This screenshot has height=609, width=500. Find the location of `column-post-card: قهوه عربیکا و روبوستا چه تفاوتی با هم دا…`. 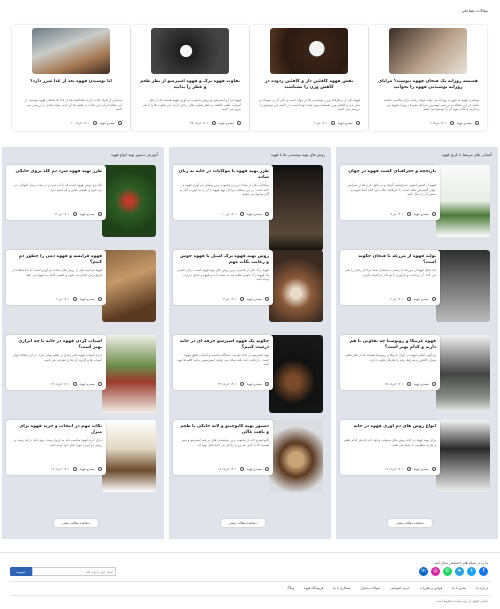

column-post-card: قهوه عربیکا و روبوستا چه تفاوتی با هم دا… is located at coordinates (390, 362).